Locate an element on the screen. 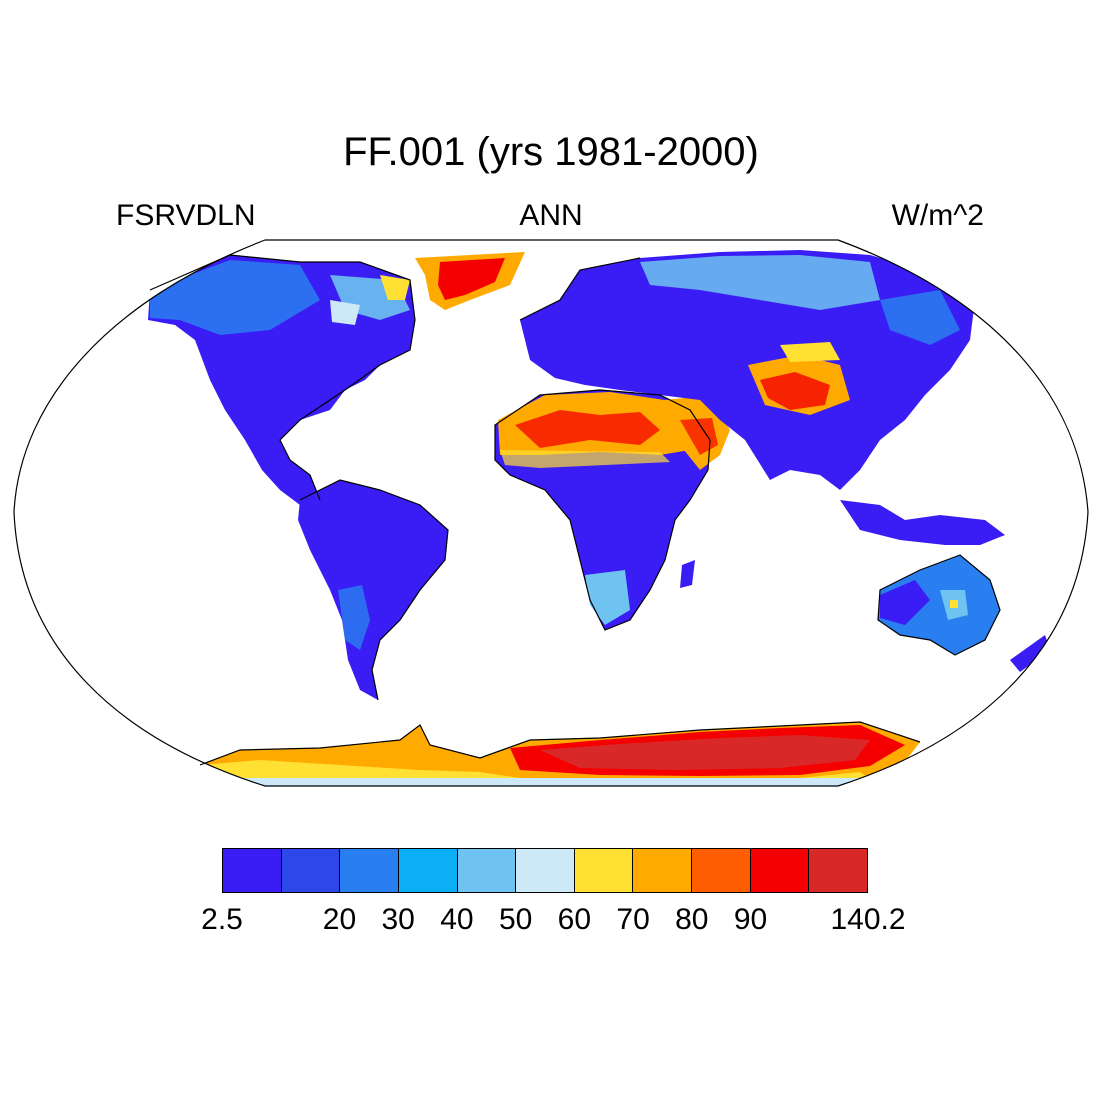 The height and width of the screenshot is (1102, 1102). australia-land is located at coordinates (939, 605).